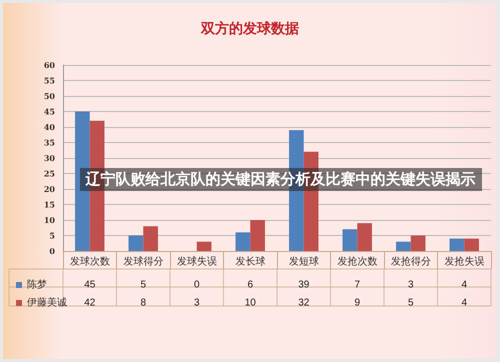 This screenshot has height=362, width=500. I want to click on legend-label: 陈梦, so click(37, 284).